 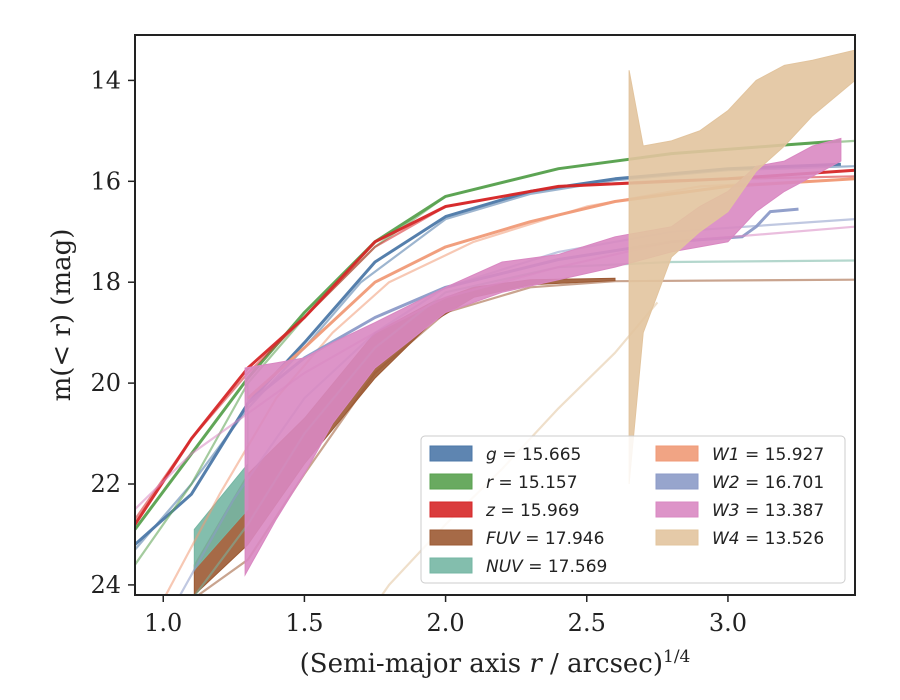 I want to click on y-axis-label: m(< r) (mag), so click(x=62, y=315).